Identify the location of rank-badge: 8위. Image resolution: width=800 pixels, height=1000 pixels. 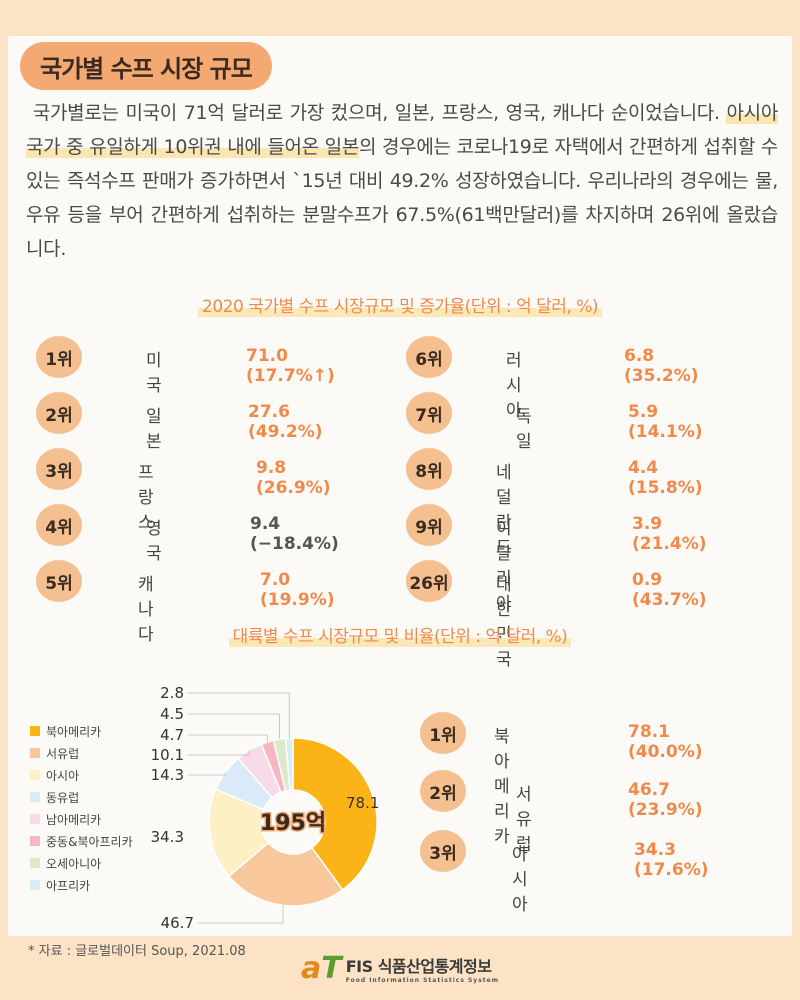
(429, 469).